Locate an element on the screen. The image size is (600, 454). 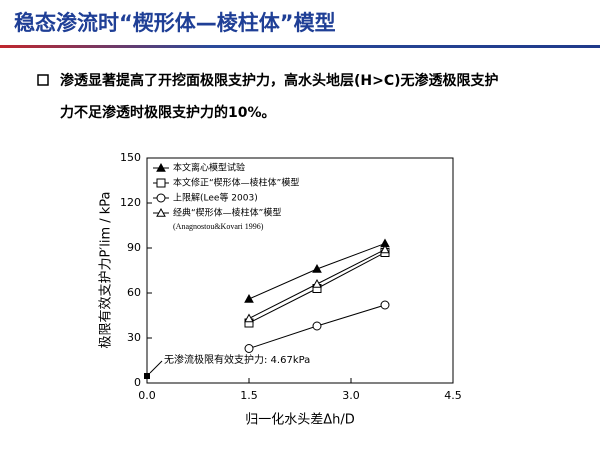
legend-label: 本文修正“楔形体—棱柱体”模型 is located at coordinates (236, 183).